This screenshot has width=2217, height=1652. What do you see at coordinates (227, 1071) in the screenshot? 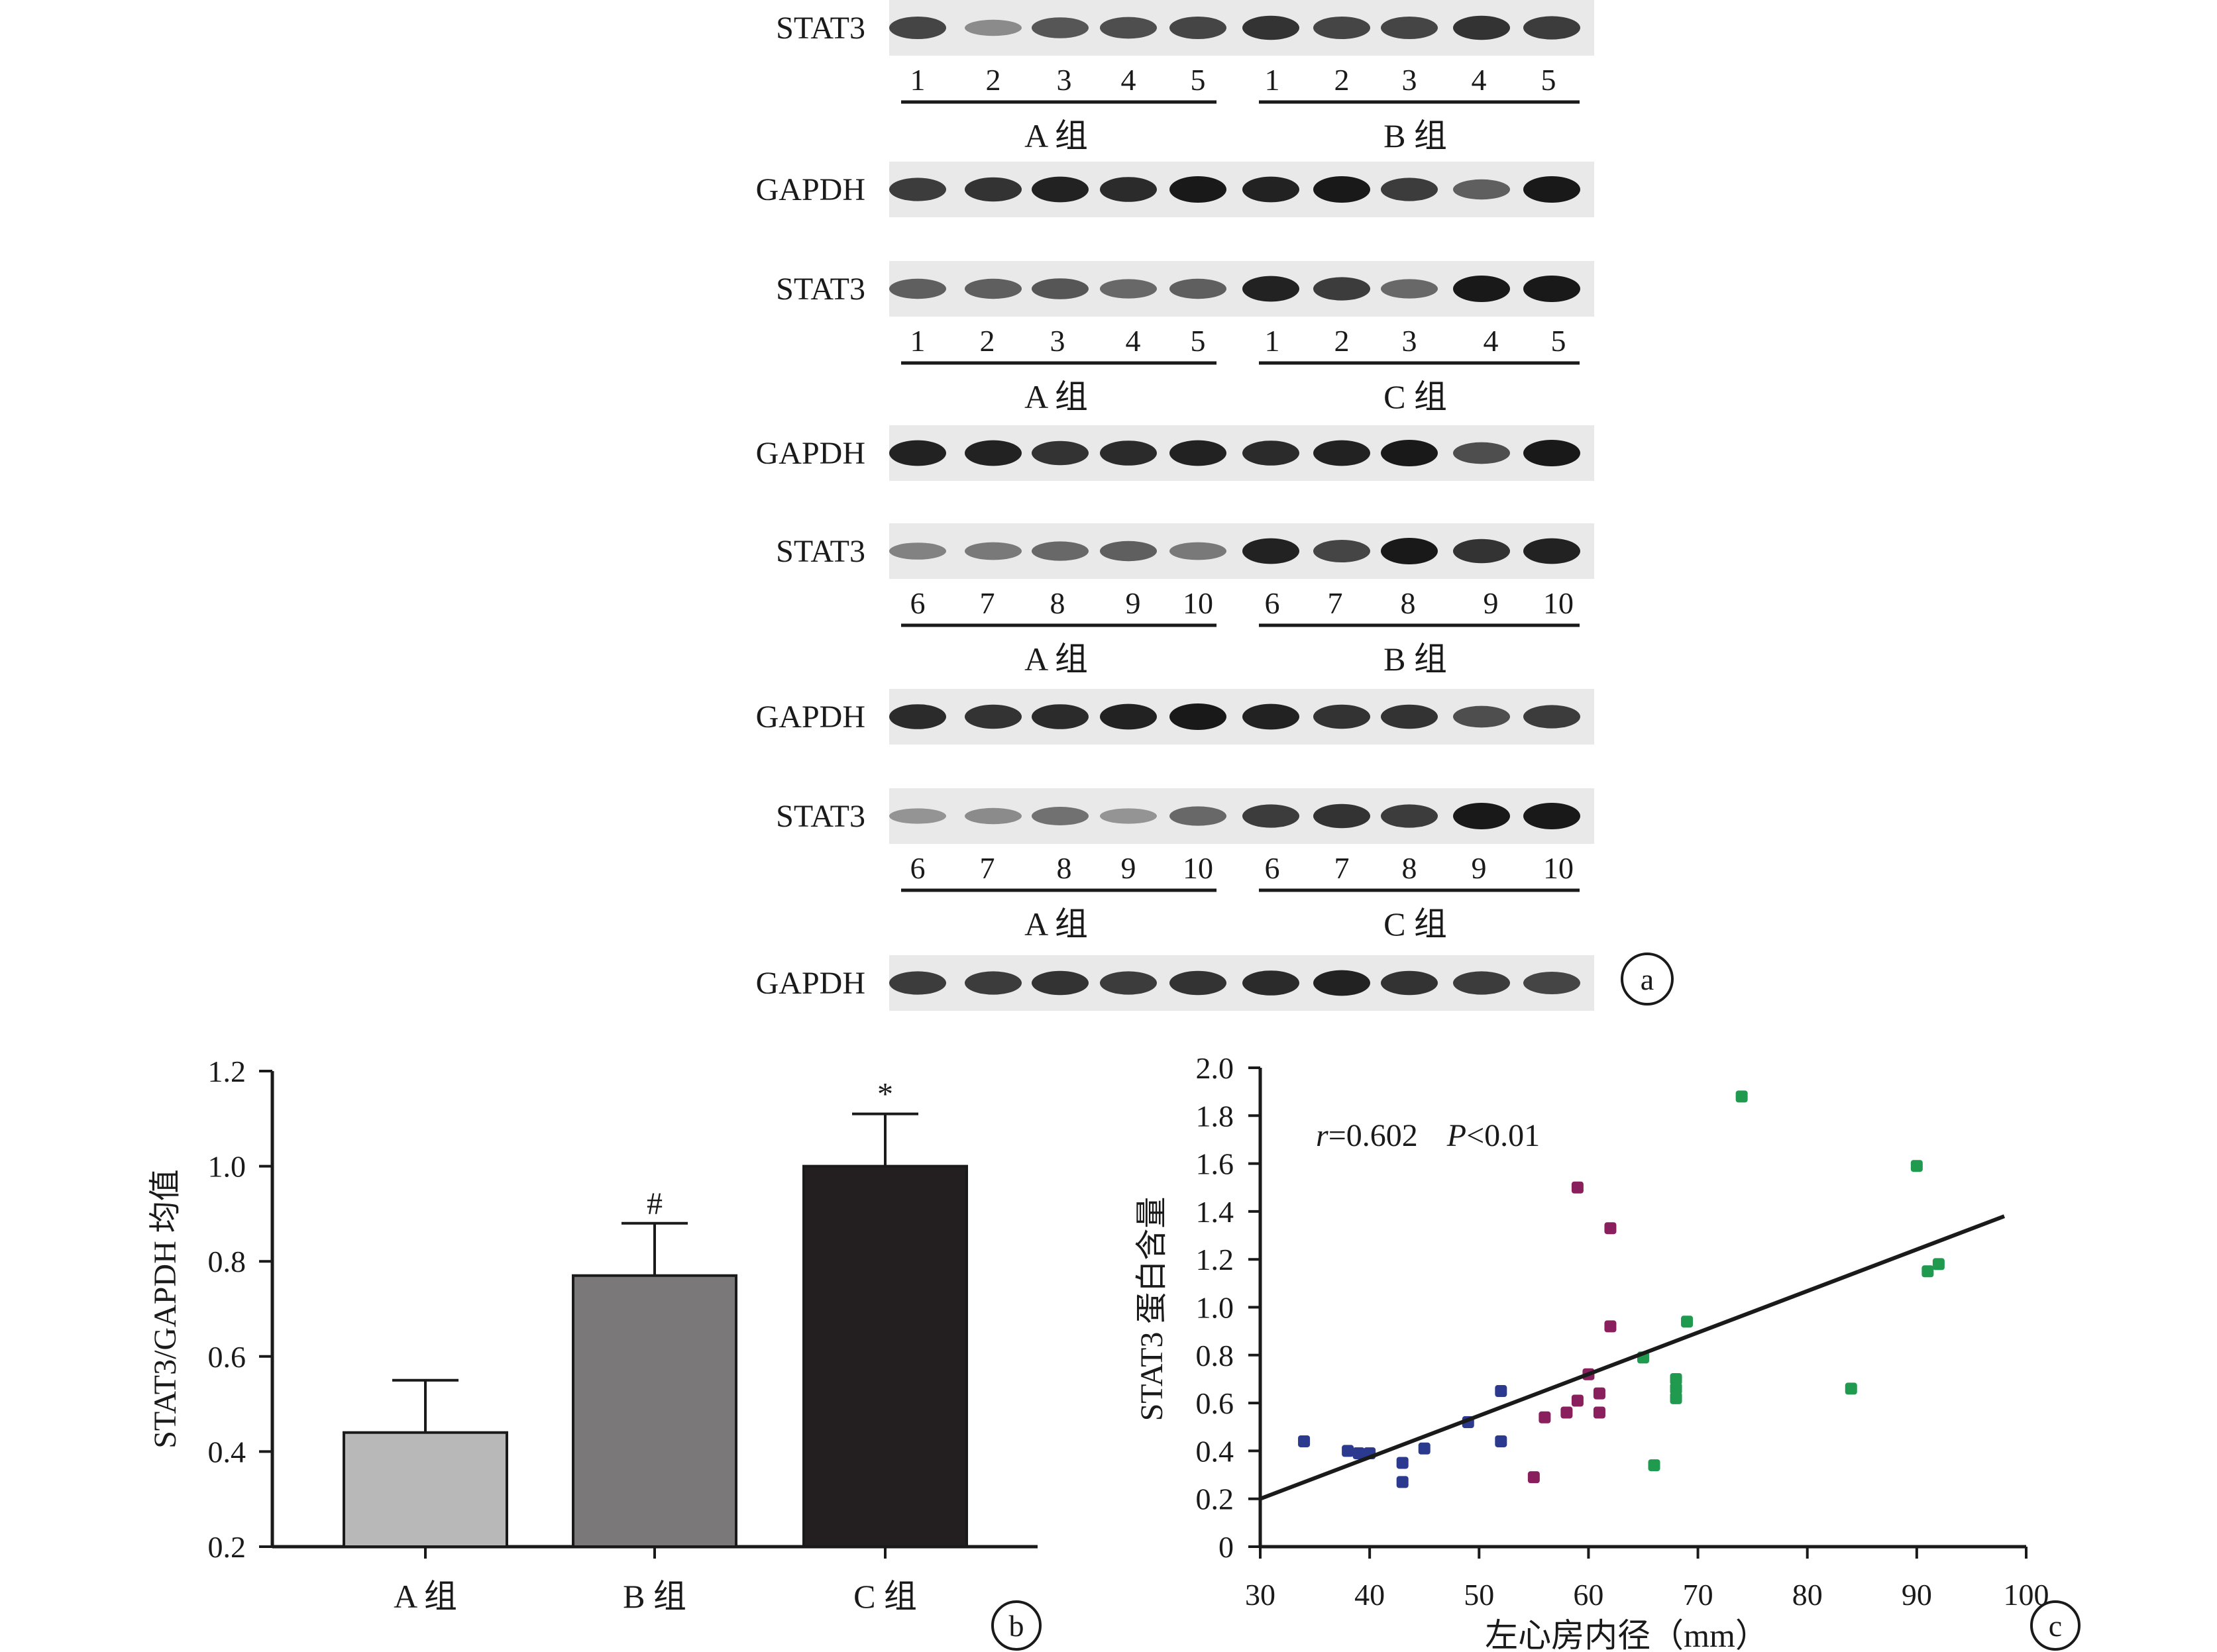
I see `y-tick-label: 1.2` at bounding box center [227, 1071].